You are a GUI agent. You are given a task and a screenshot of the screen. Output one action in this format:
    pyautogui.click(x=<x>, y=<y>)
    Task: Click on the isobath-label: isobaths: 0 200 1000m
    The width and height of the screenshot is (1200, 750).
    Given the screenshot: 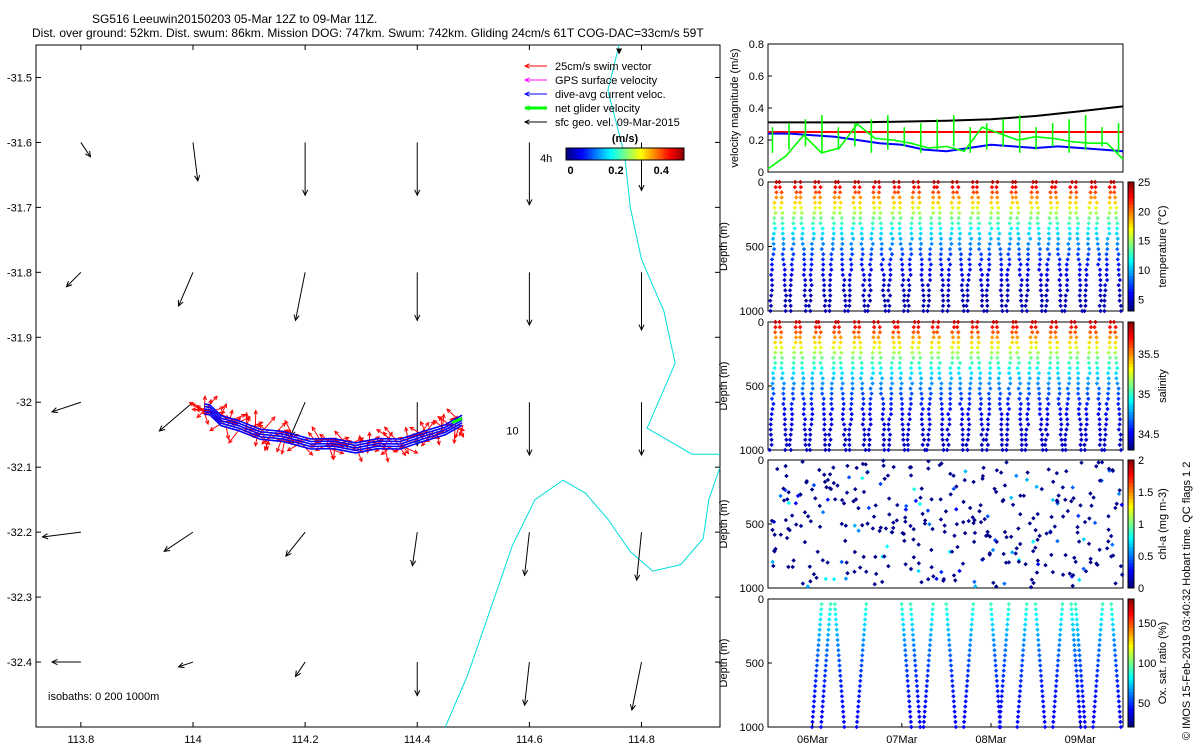 What is the action you would take?
    pyautogui.click(x=103, y=697)
    